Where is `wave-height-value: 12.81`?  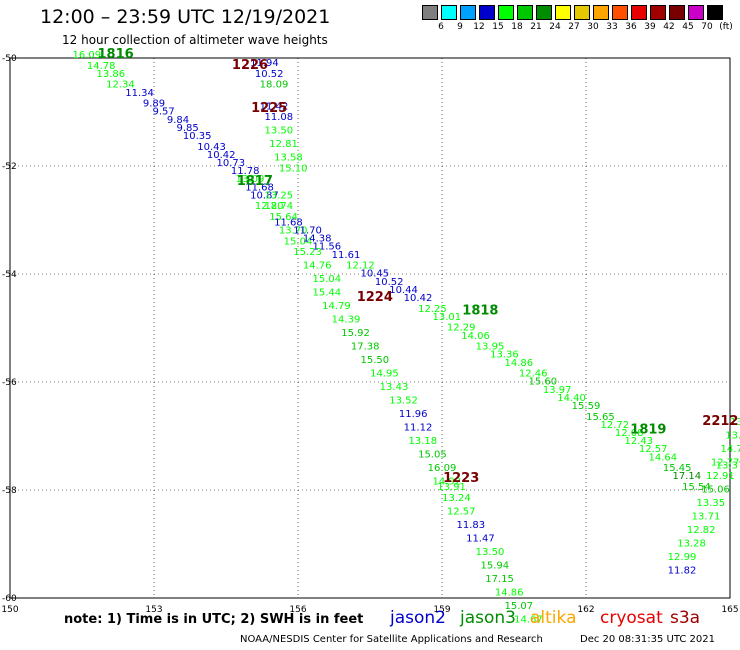 wave-height-value: 12.81 is located at coordinates (283, 144).